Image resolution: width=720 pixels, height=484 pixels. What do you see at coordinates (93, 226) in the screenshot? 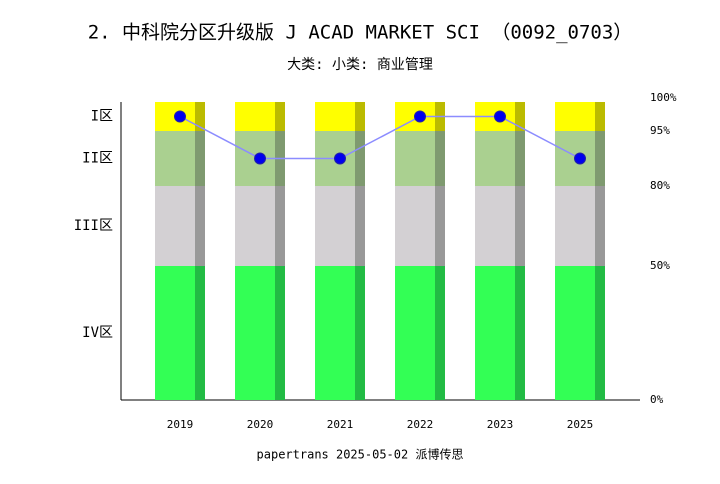
I see `zone-label: III区` at bounding box center [93, 226].